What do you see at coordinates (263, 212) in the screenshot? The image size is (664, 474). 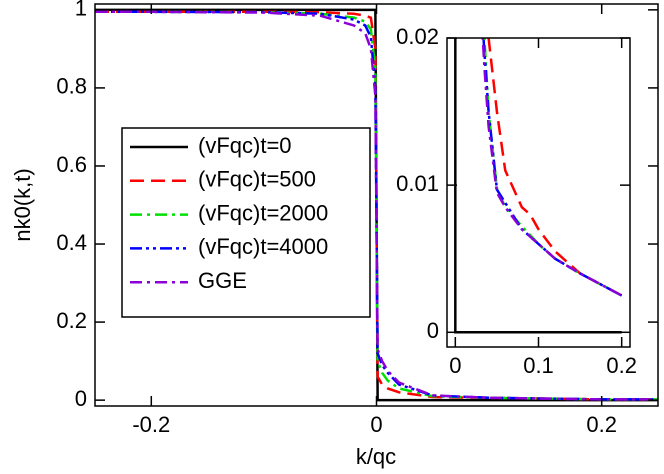 I see `legend-label: (vFqc)t=2000` at bounding box center [263, 212].